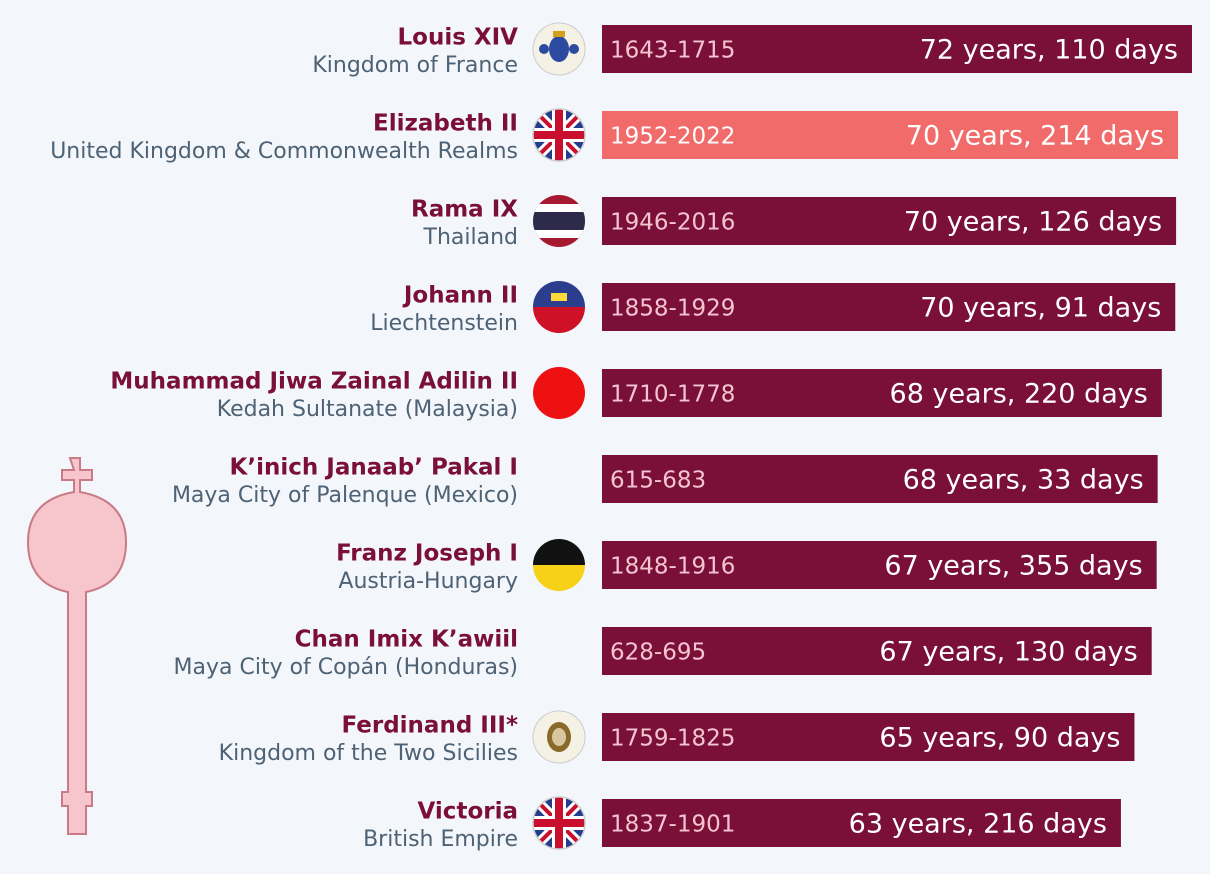 The height and width of the screenshot is (874, 1210). Describe the element at coordinates (672, 309) in the screenshot. I see `period-label: 1858-1929` at that location.